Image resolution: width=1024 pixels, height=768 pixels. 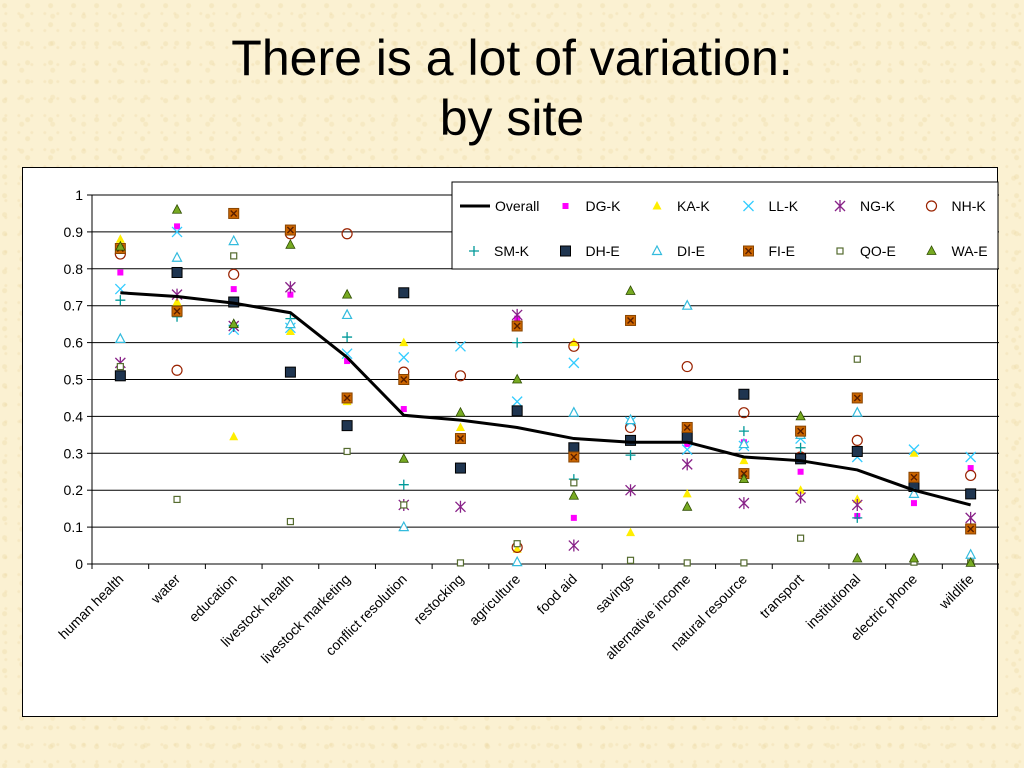 I want to click on x-tick-label: transport, so click(x=781, y=596).